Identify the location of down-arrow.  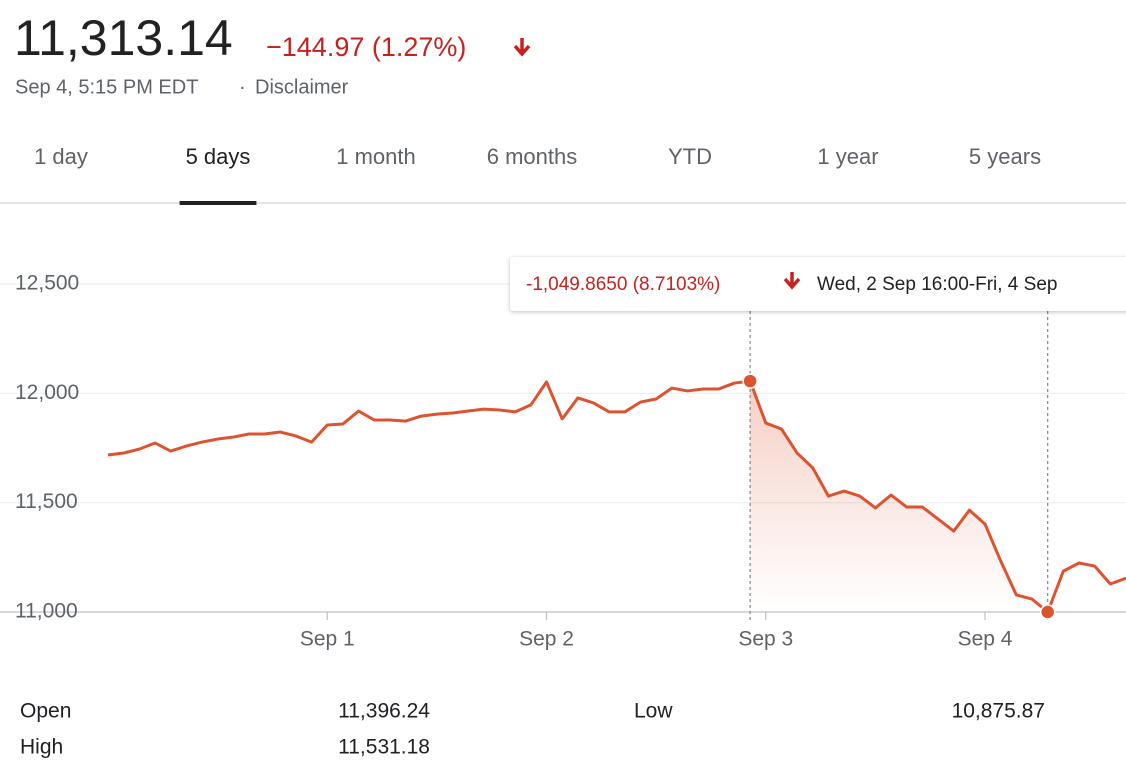
(522, 47).